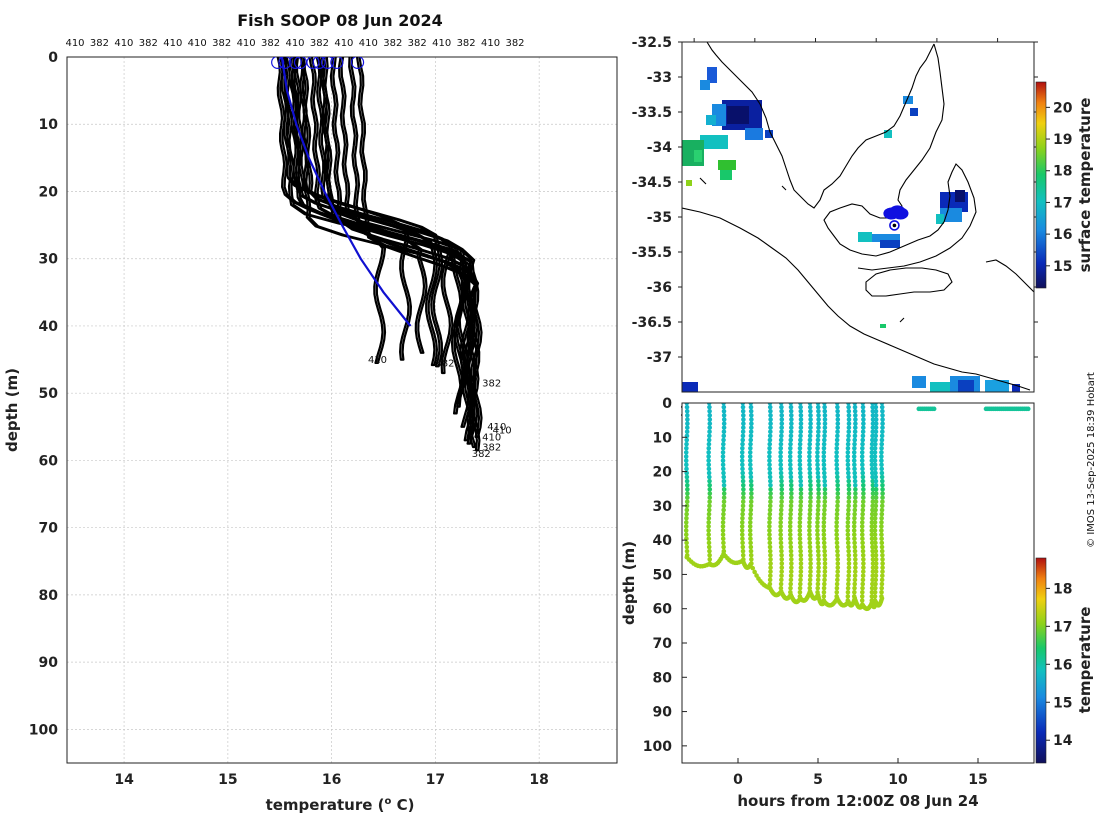 The width and height of the screenshot is (1100, 820). I want to click on sst-colorbar-tick-label: 17, so click(1062, 203).